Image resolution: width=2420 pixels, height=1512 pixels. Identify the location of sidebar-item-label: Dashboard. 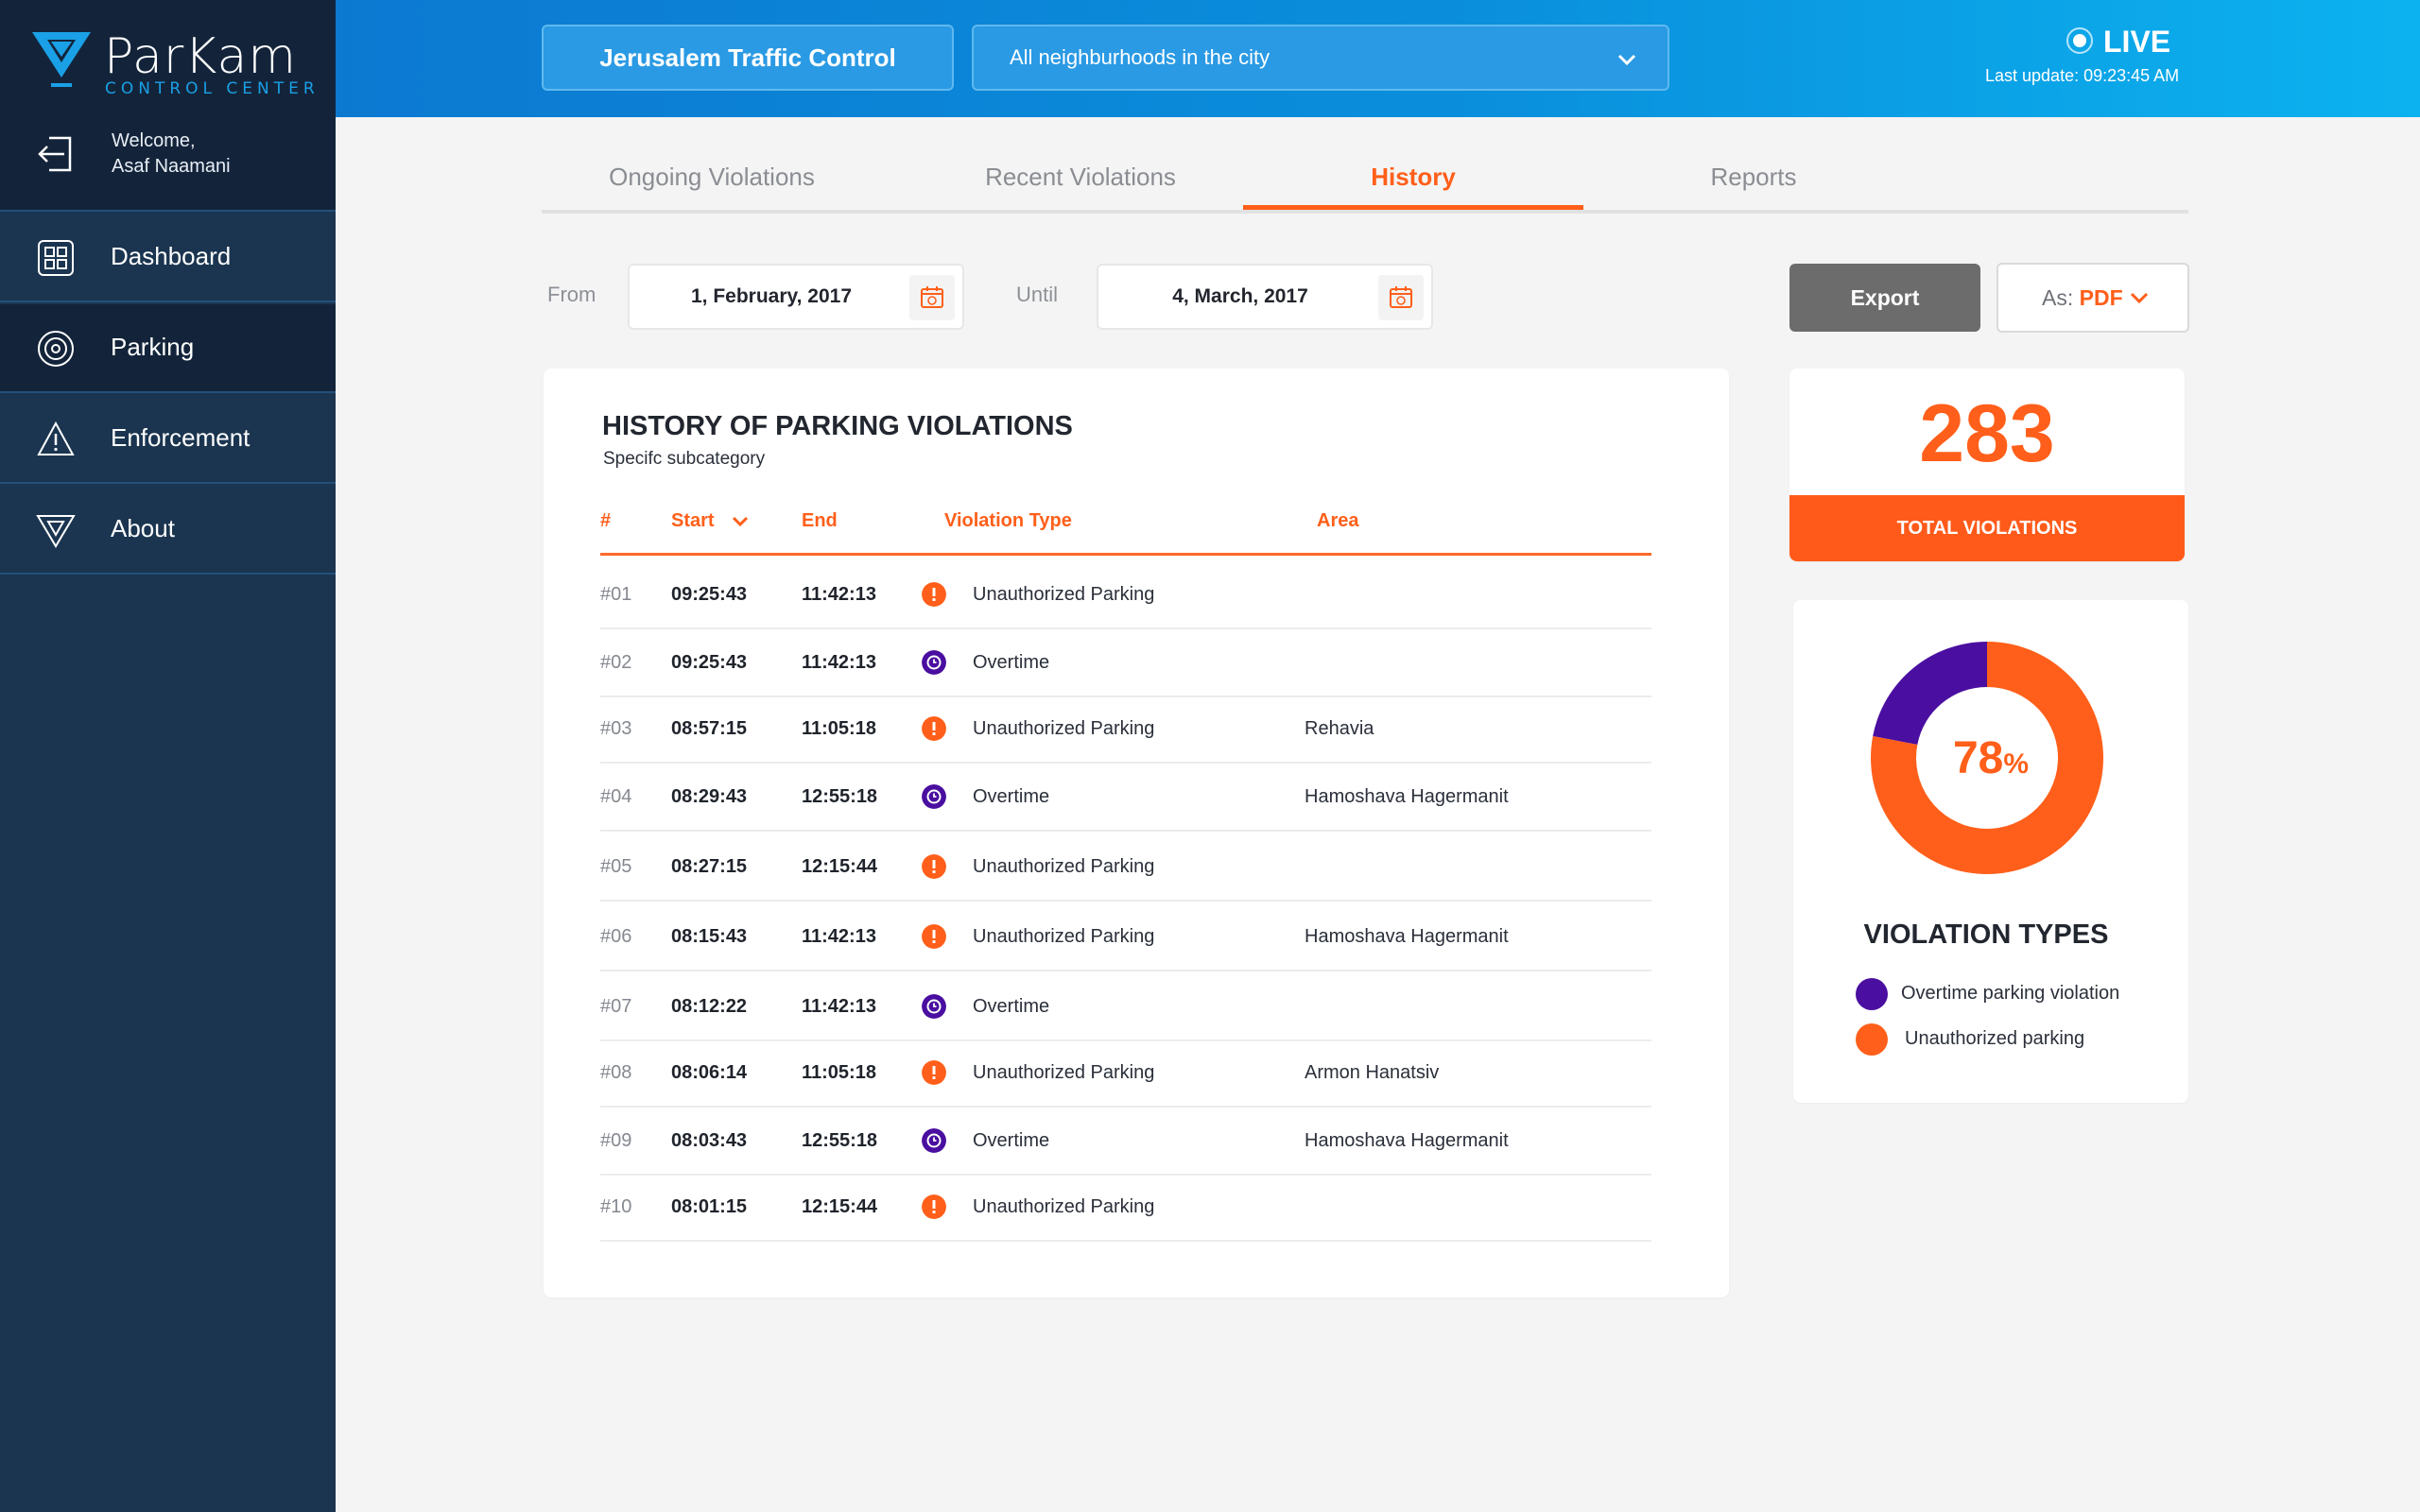
(171, 256).